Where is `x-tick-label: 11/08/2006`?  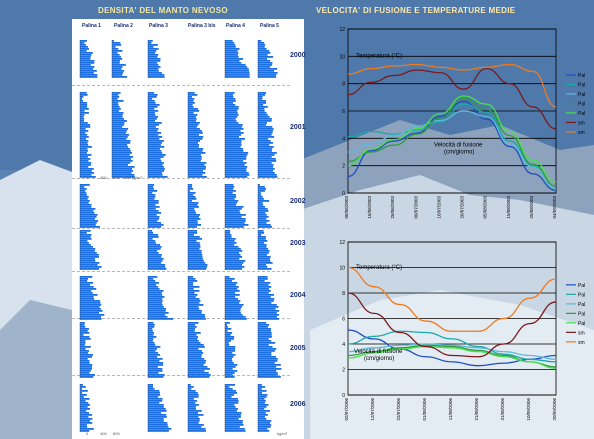 x-tick-label: 11/08/2006 is located at coordinates (450, 409).